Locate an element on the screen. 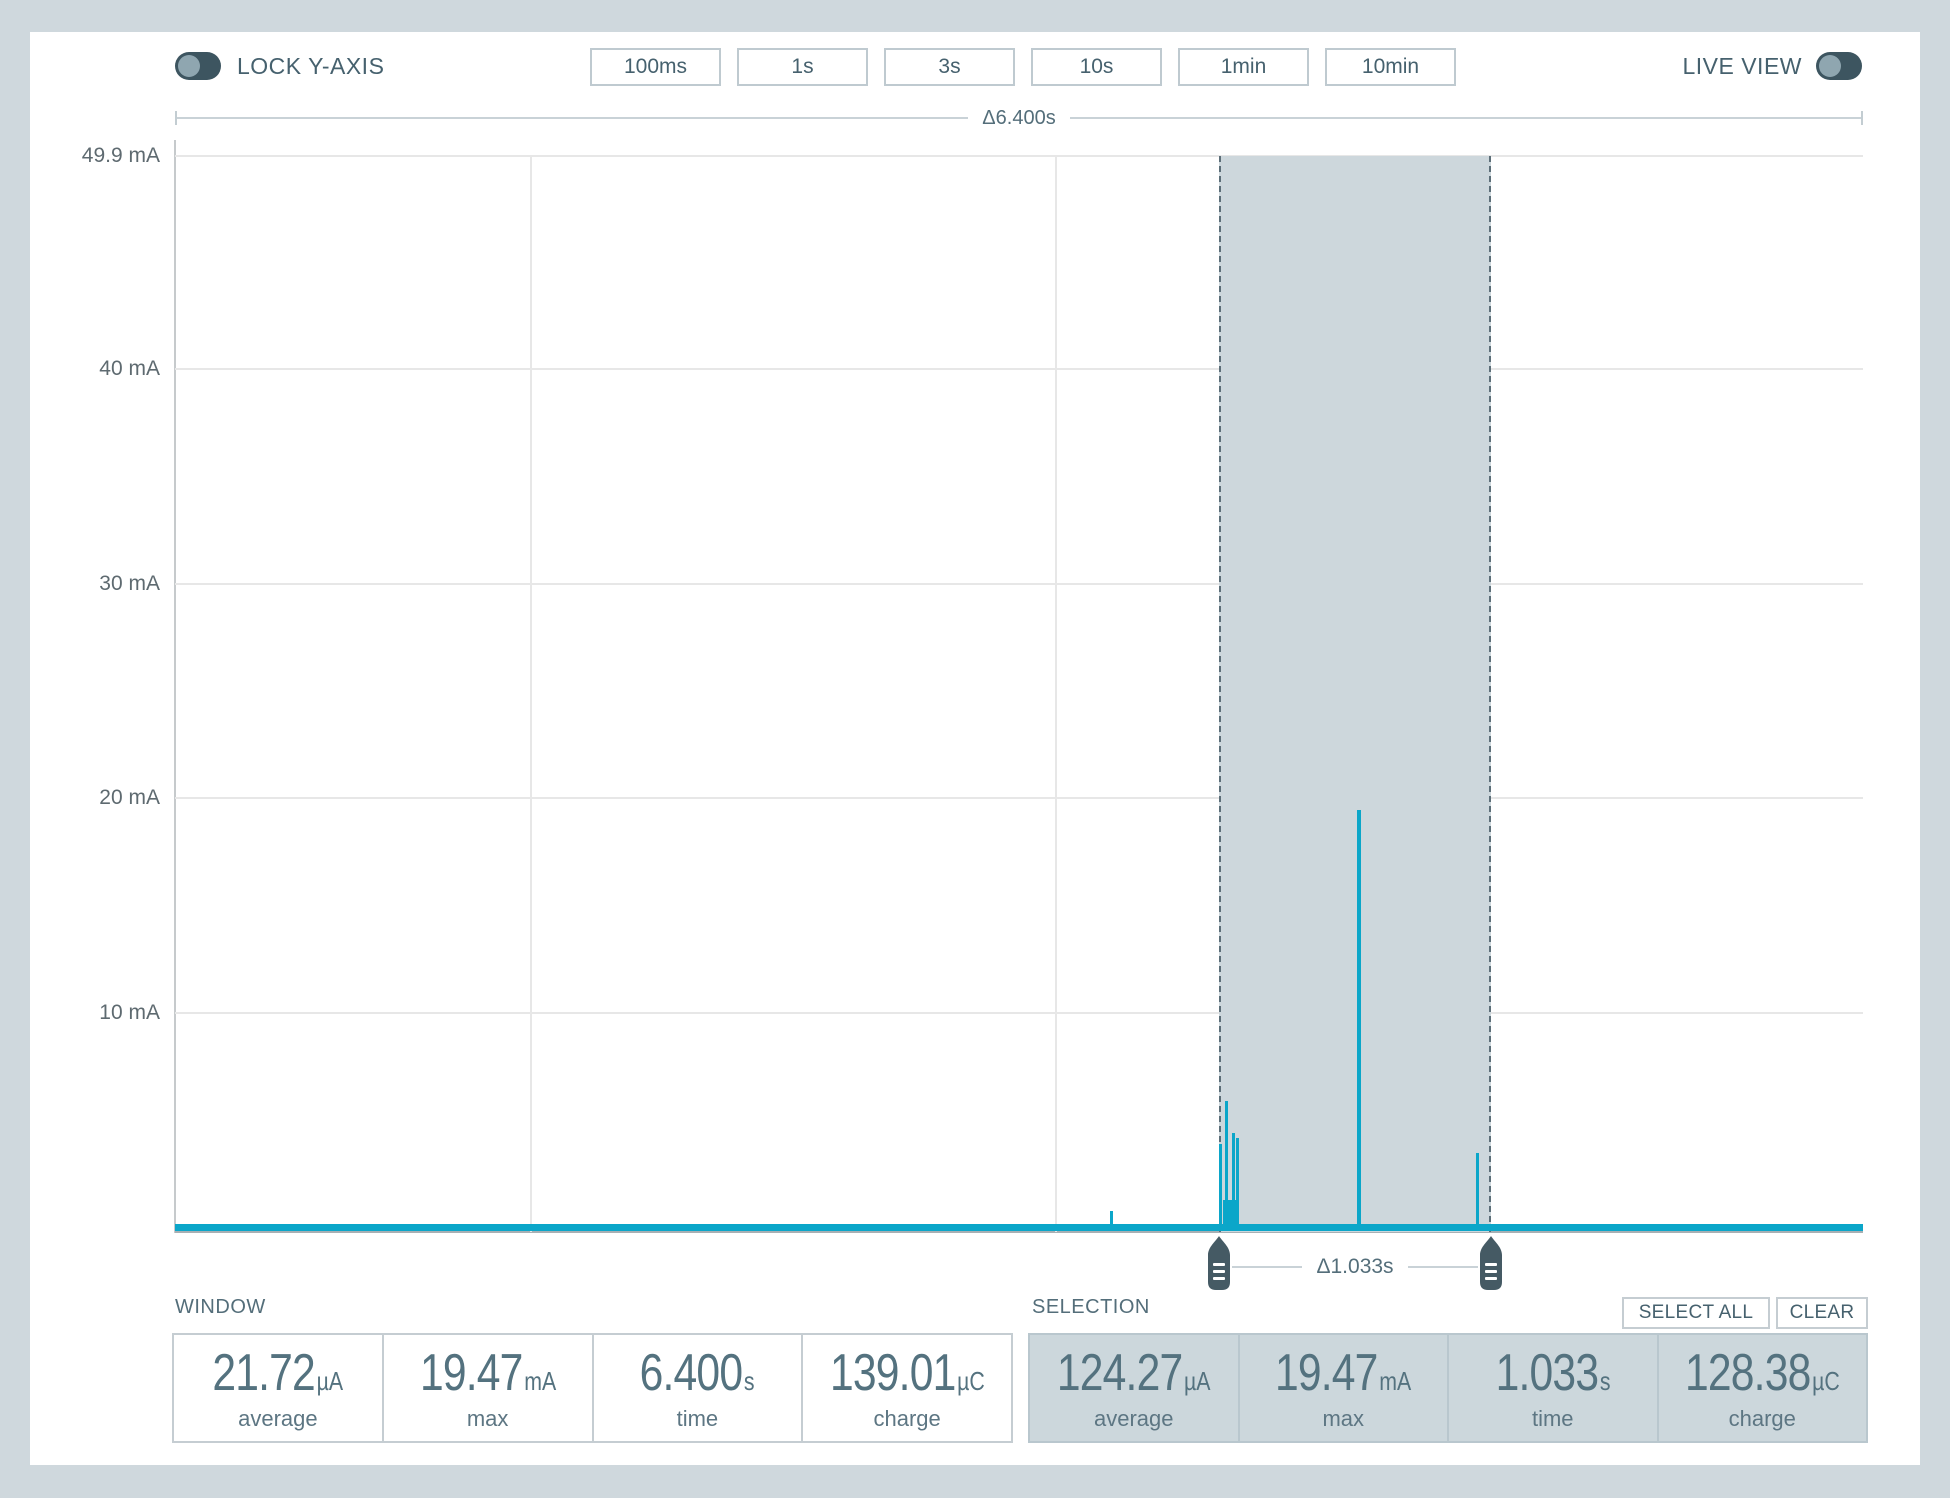  stat-value: 6.400 is located at coordinates (691, 1372).